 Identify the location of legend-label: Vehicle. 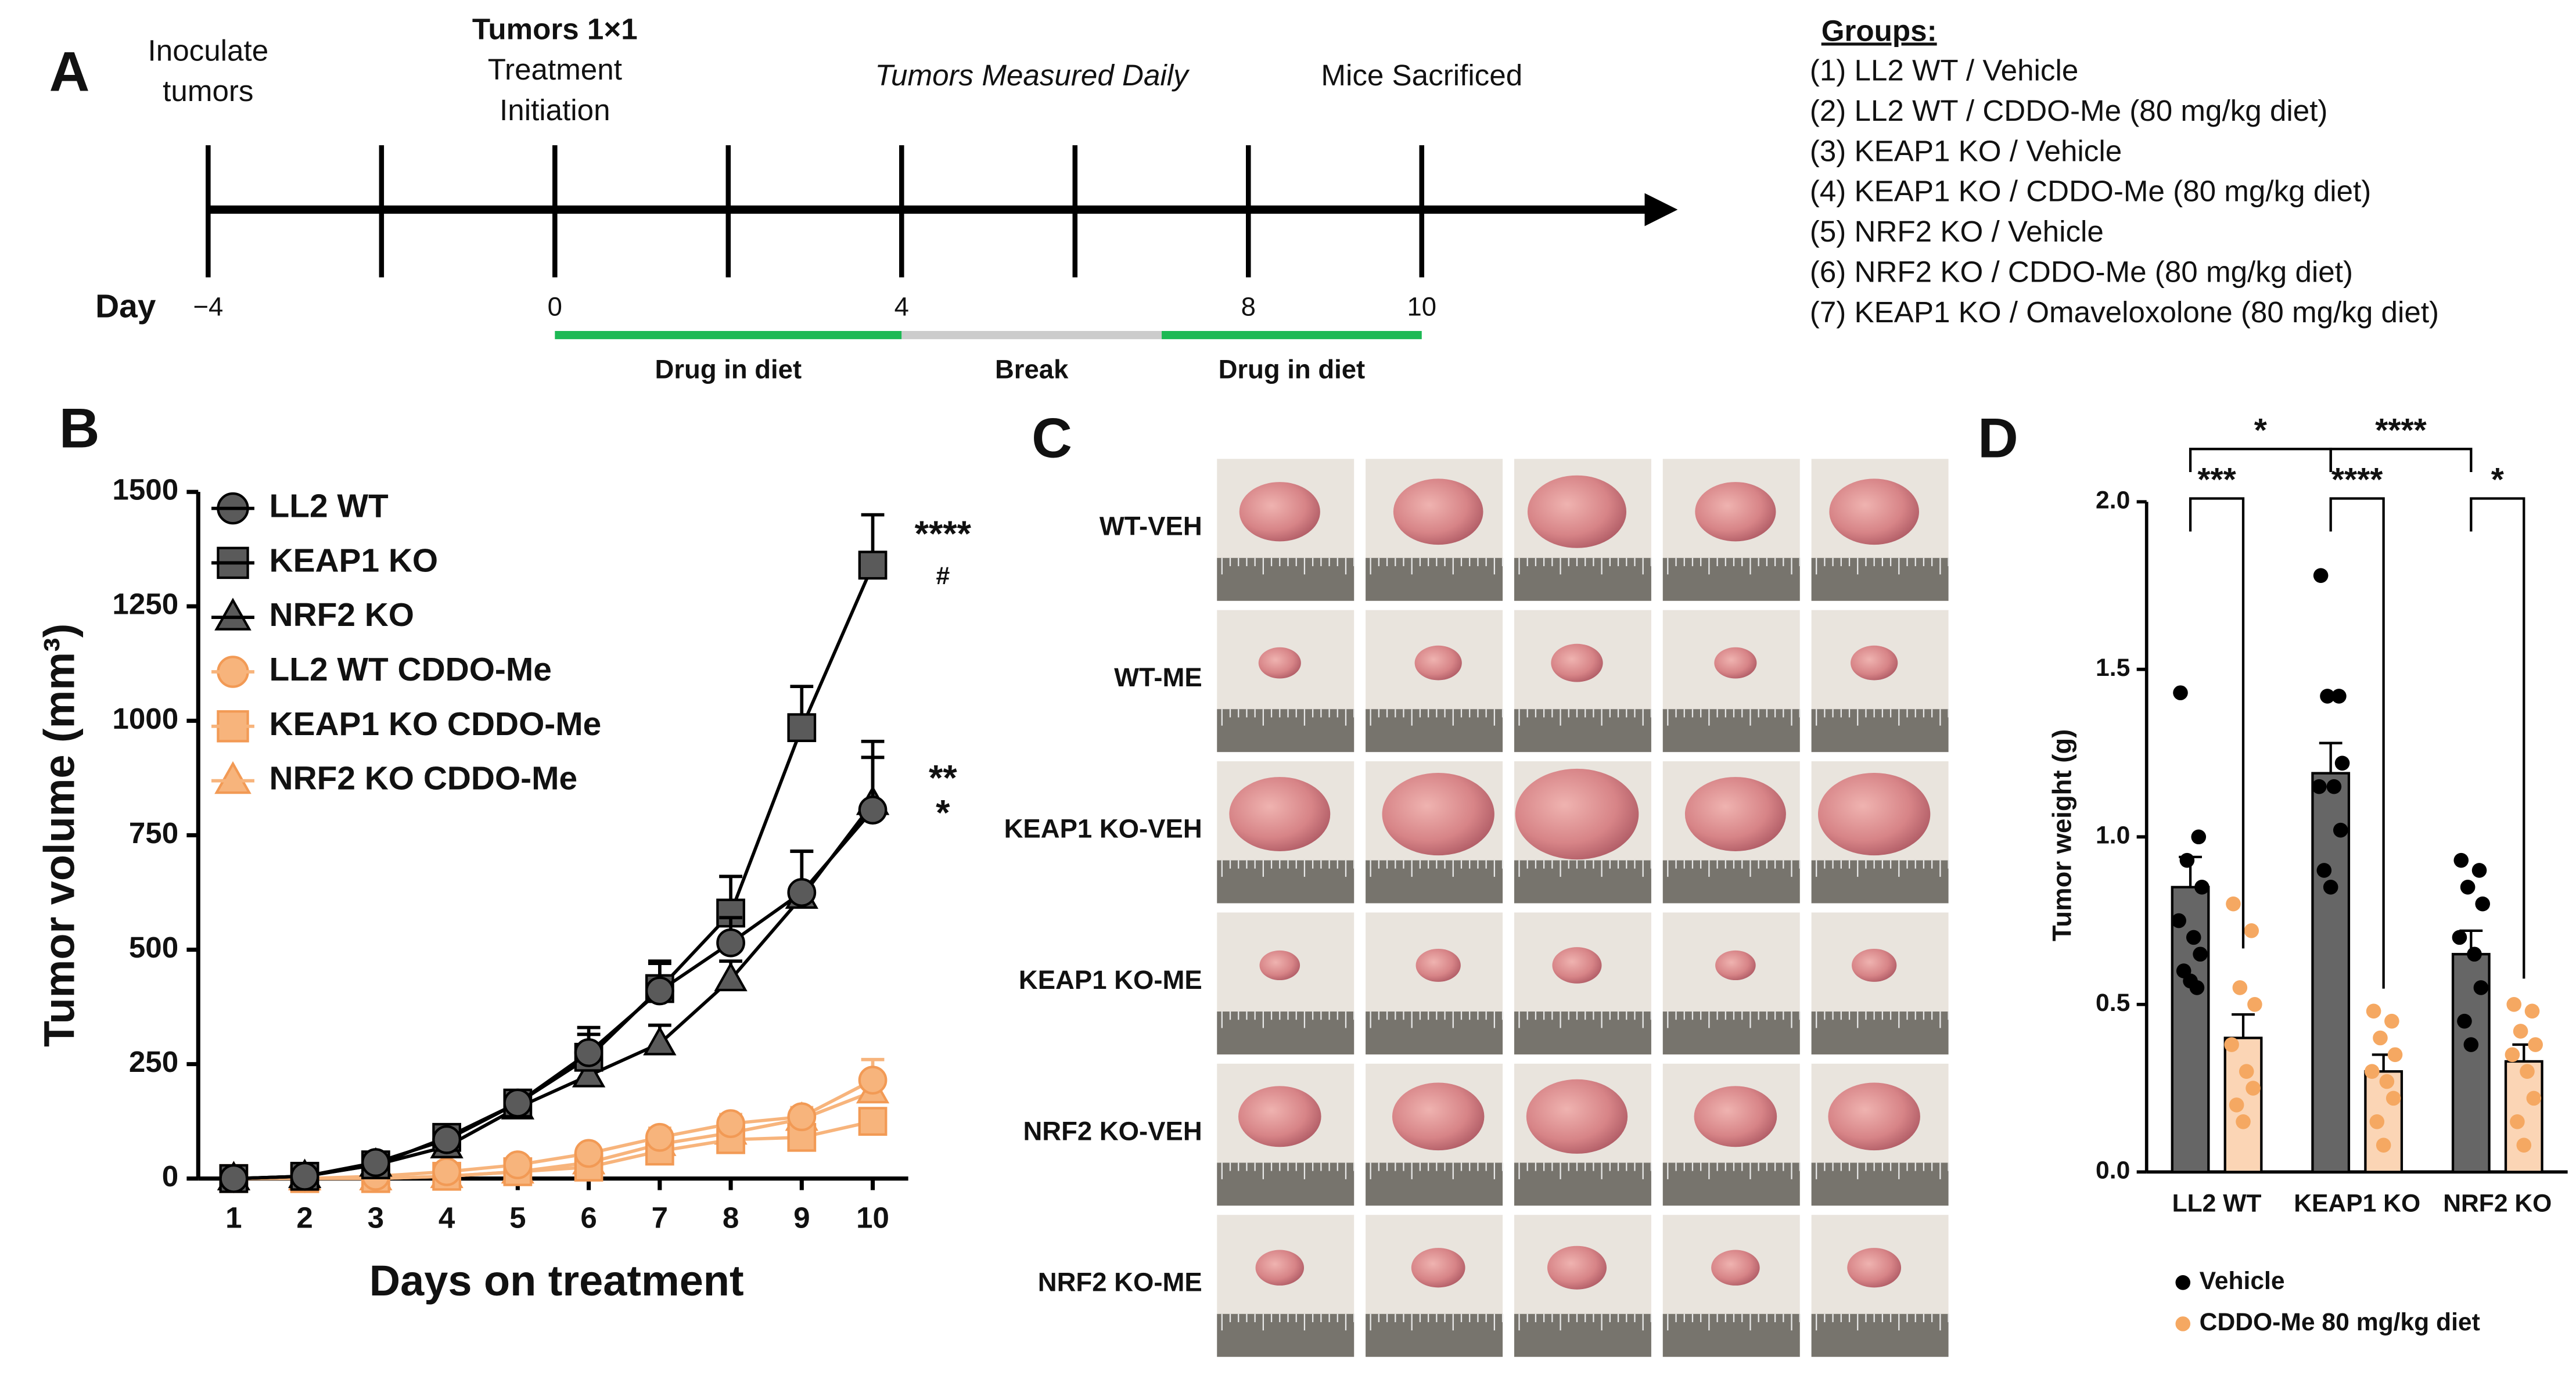
(2242, 1281).